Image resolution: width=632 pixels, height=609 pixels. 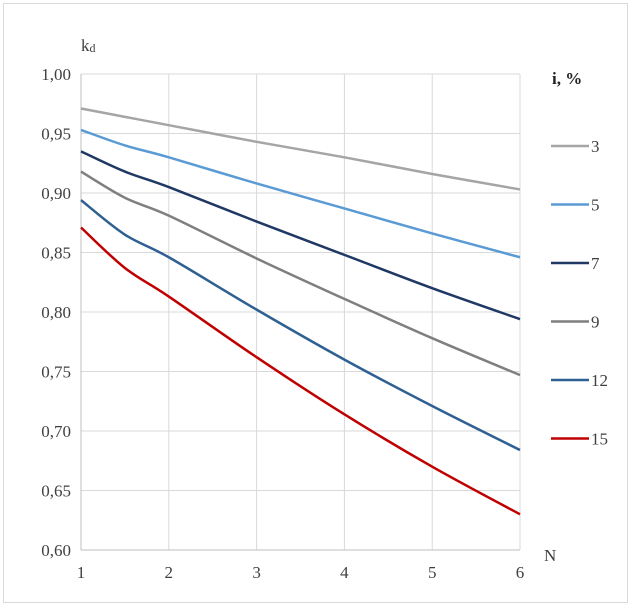 I want to click on legend-label-12: 12, so click(x=599, y=380).